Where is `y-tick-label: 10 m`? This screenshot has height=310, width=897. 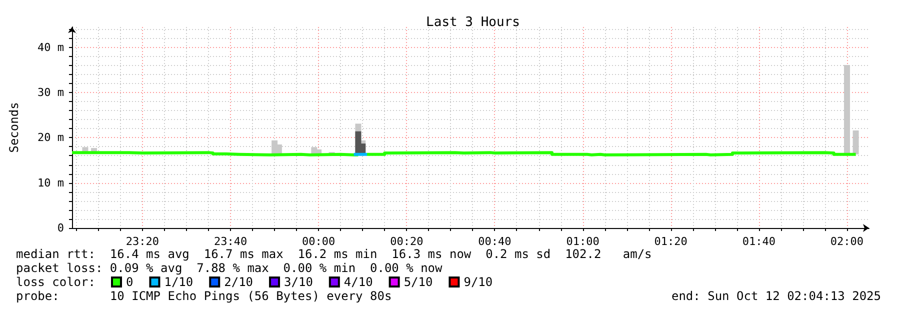 y-tick-label: 10 m is located at coordinates (51, 183).